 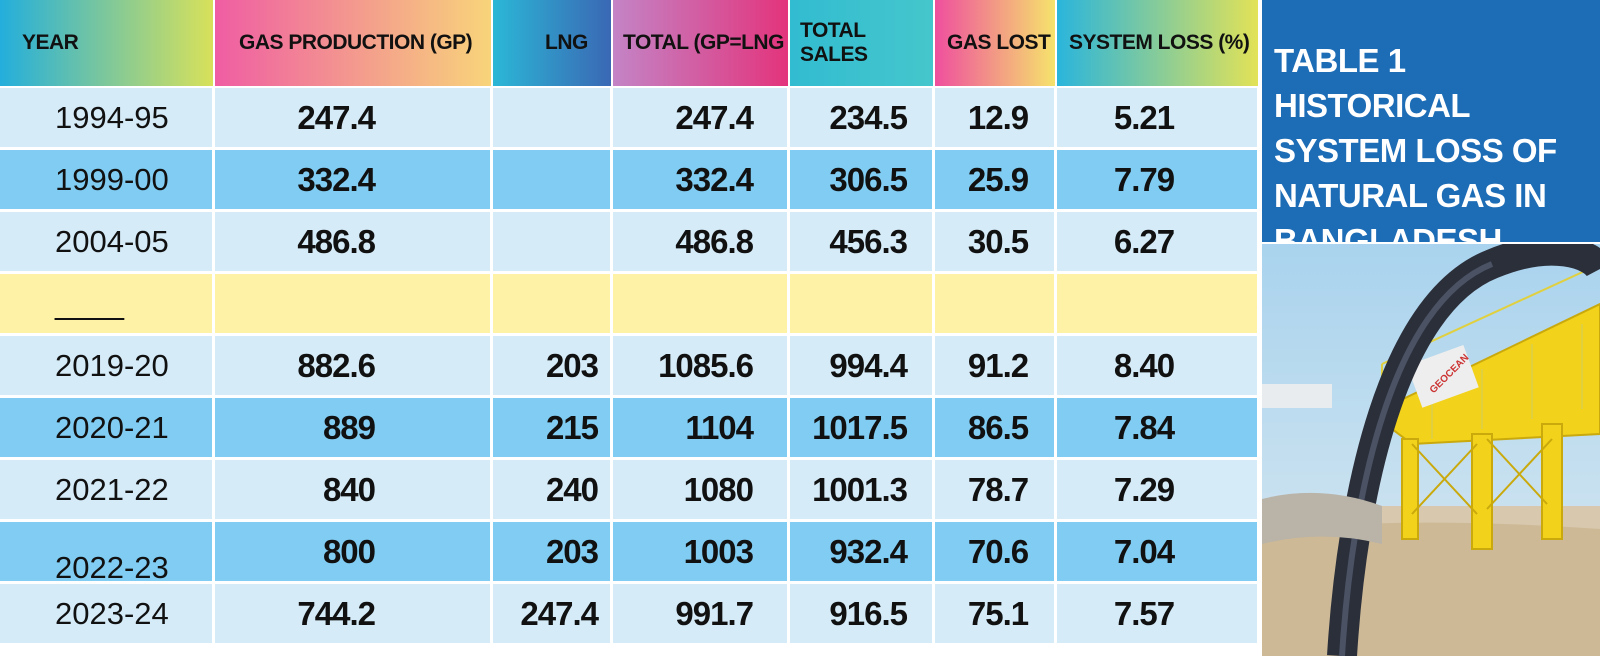 What do you see at coordinates (714, 613) in the screenshot?
I see `value: 991.7` at bounding box center [714, 613].